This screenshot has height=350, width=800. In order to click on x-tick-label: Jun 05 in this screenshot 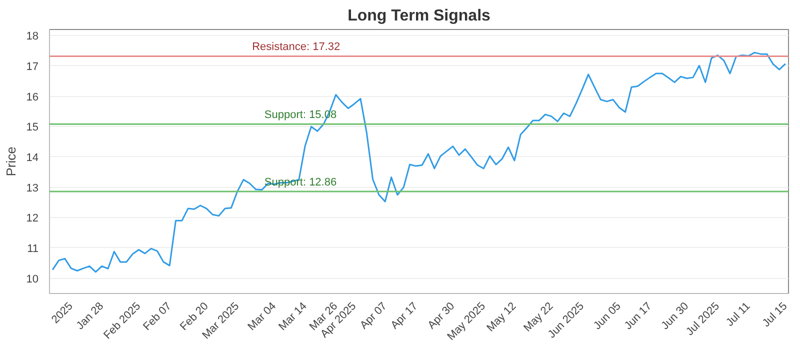, I will do `click(608, 316)`.